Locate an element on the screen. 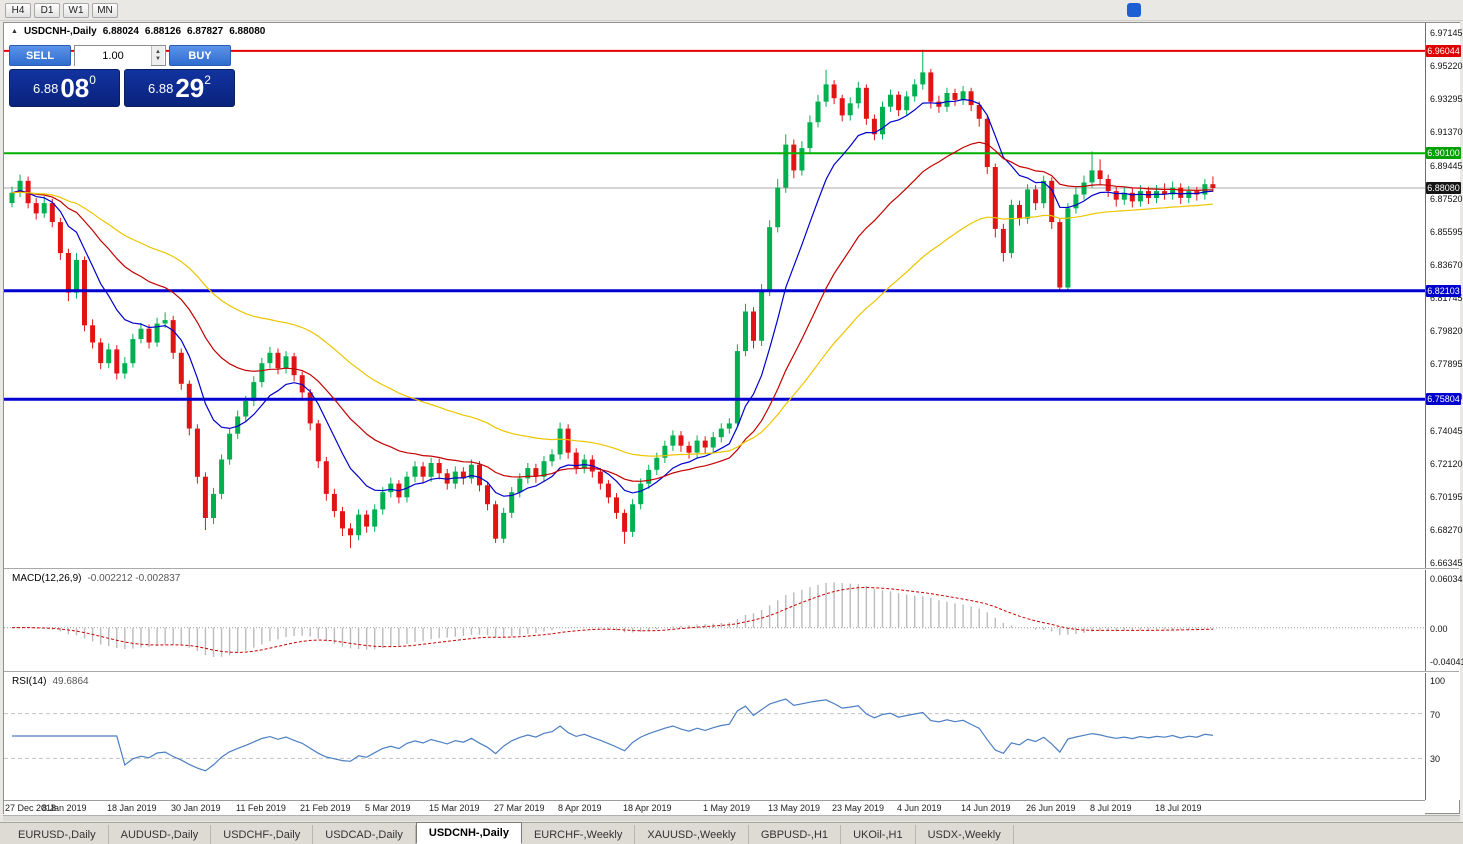 The height and width of the screenshot is (844, 1463). rsi-value: 49.6864 is located at coordinates (70, 681).